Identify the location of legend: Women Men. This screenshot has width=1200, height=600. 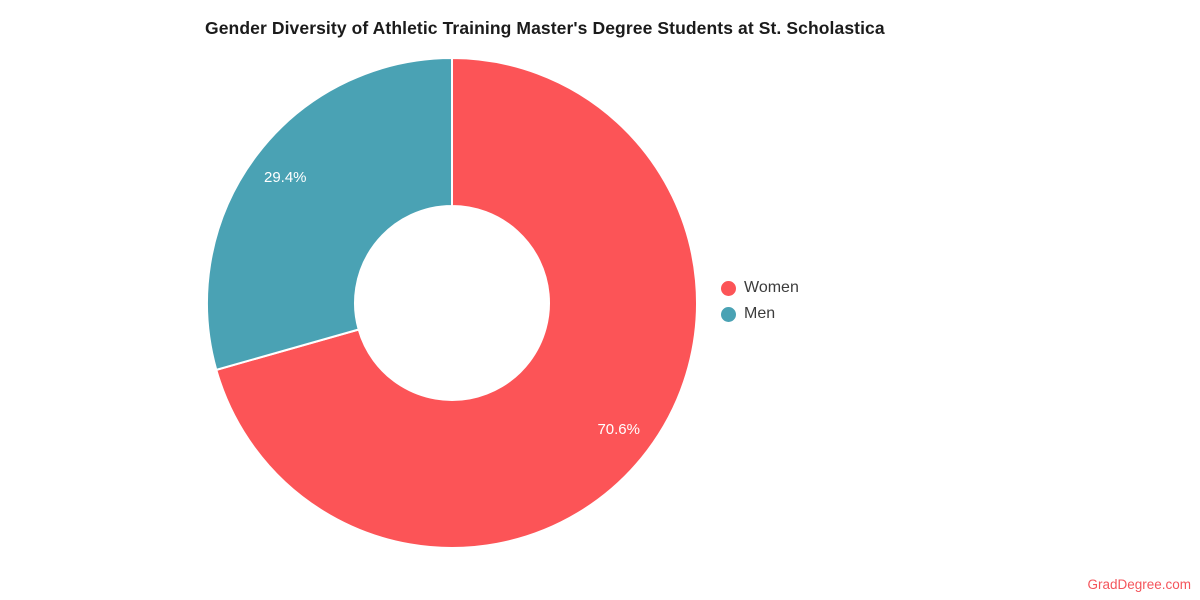
(760, 306).